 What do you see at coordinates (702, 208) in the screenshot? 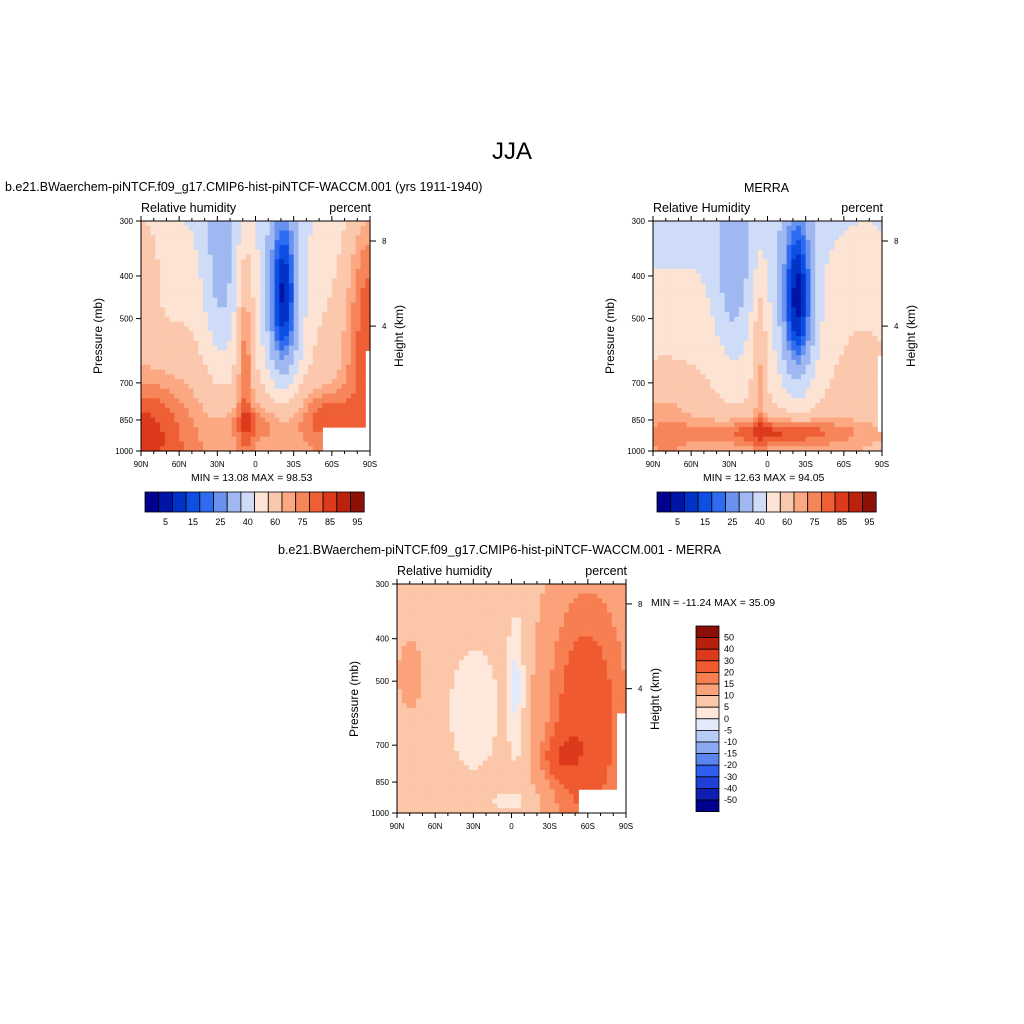
I see `panel-obs-var-label: Relative Humidity` at bounding box center [702, 208].